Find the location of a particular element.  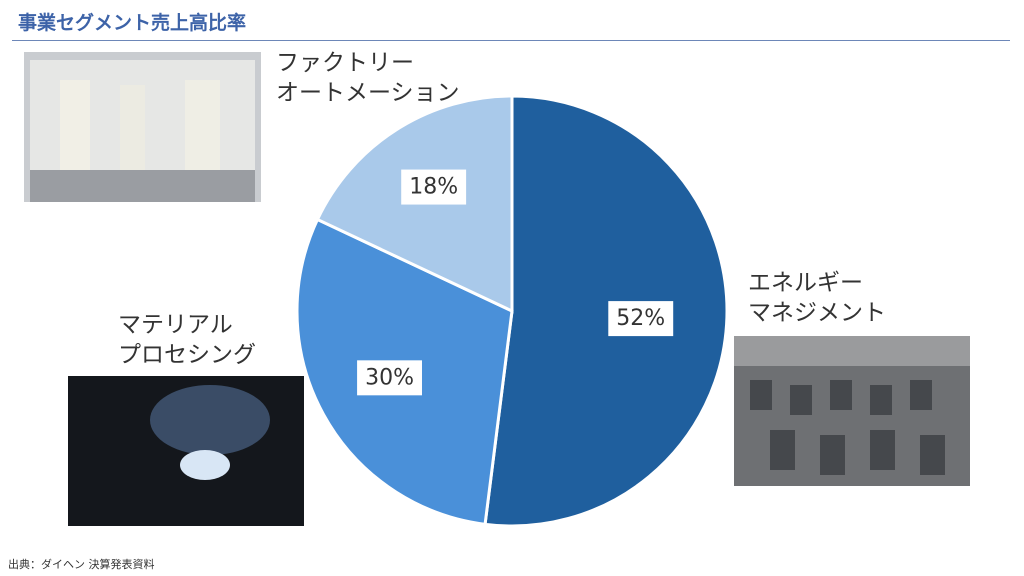

photo-factory is located at coordinates (142, 127).